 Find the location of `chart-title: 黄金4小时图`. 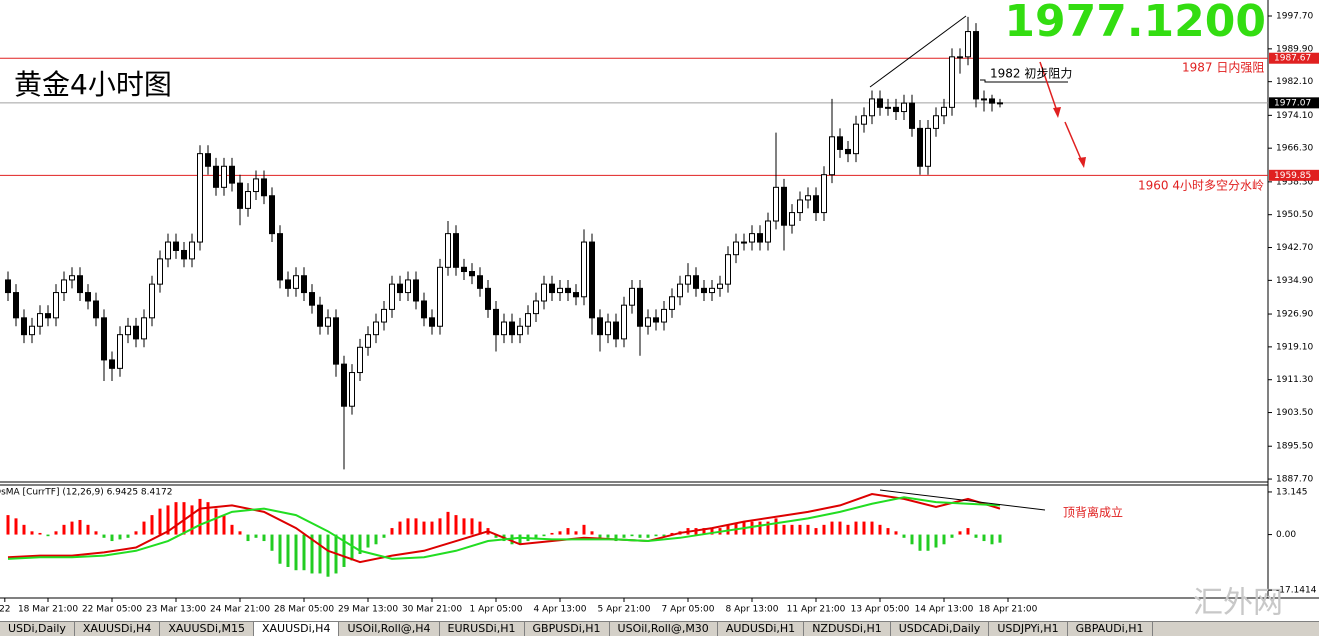

chart-title: 黄金4小时图 is located at coordinates (93, 84).